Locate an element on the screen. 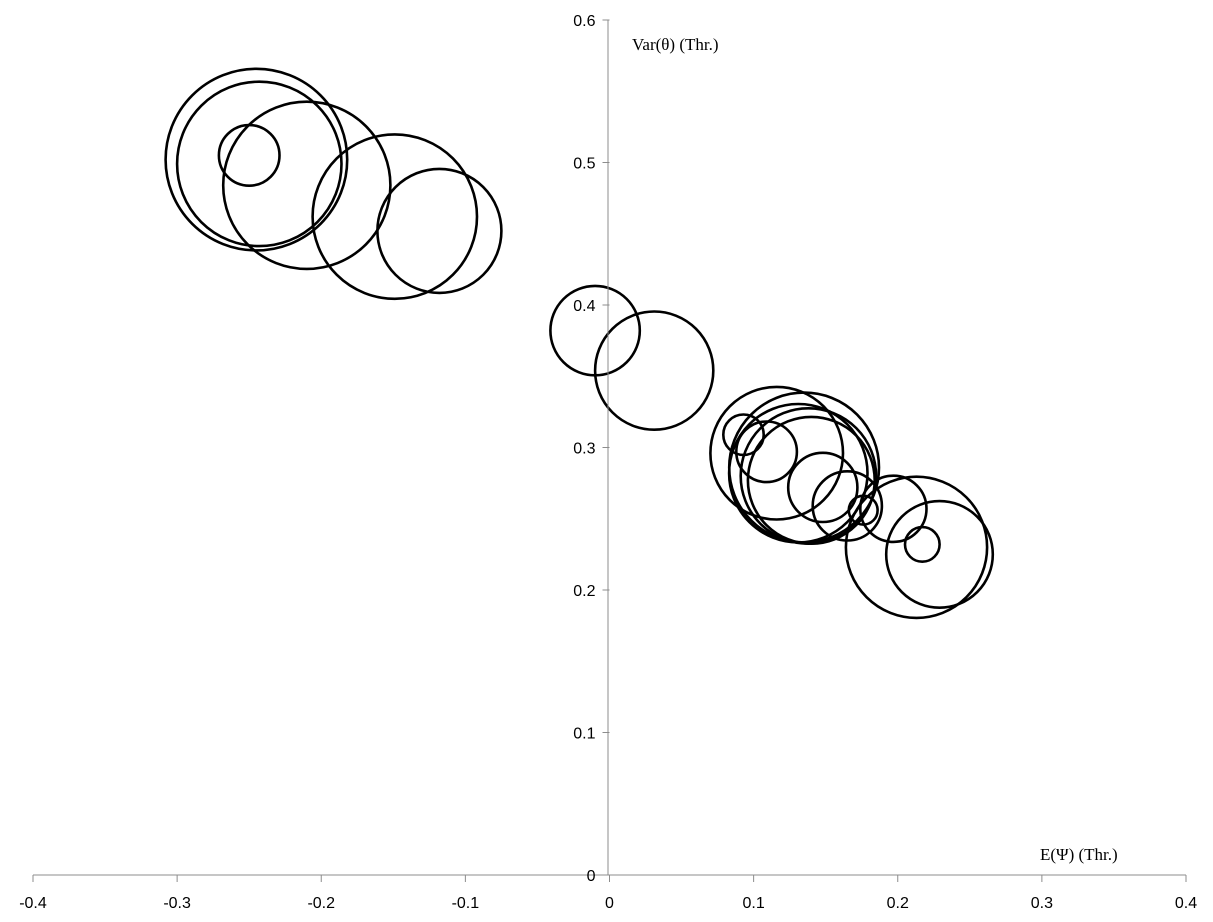 This screenshot has width=1213, height=922. x-tick-label-7: 0.3 is located at coordinates (1042, 903).